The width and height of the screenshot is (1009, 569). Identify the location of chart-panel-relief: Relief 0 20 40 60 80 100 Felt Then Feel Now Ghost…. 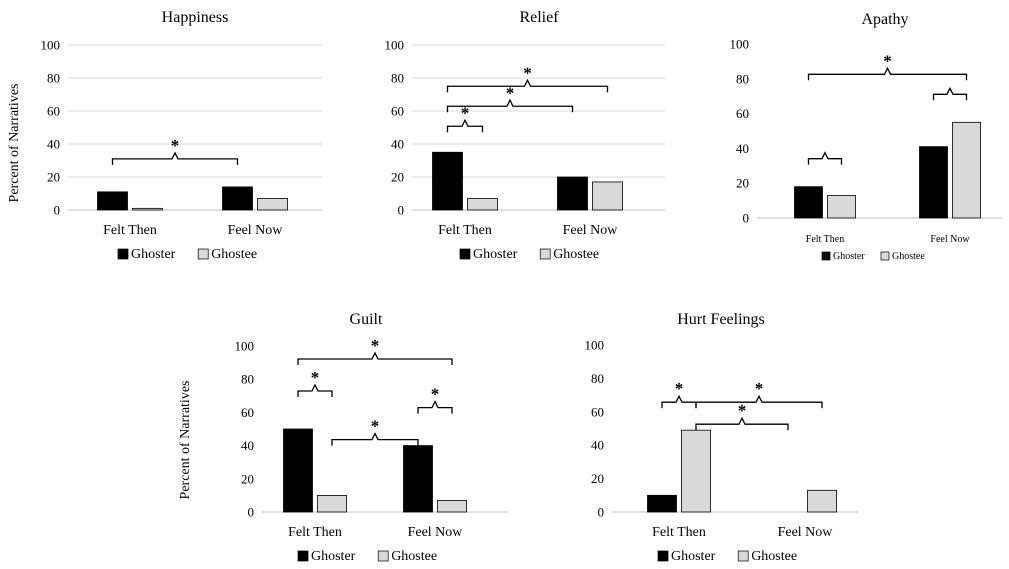
(525, 135).